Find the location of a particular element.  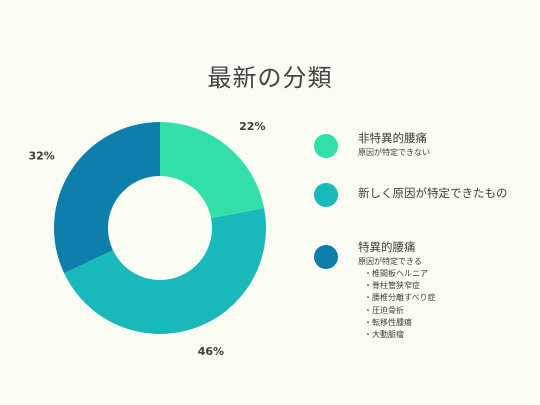

legend-sub: 原因が特定できる is located at coordinates (390, 261).